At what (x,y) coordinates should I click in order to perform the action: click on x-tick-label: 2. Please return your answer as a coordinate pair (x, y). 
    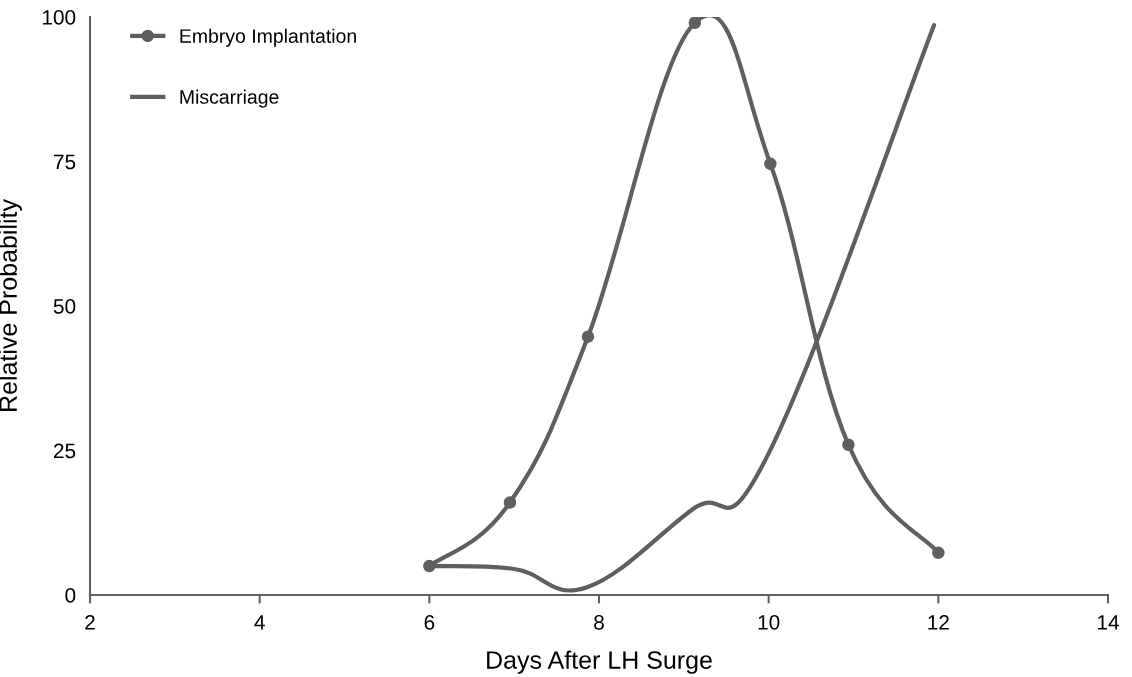
    Looking at the image, I should click on (90, 622).